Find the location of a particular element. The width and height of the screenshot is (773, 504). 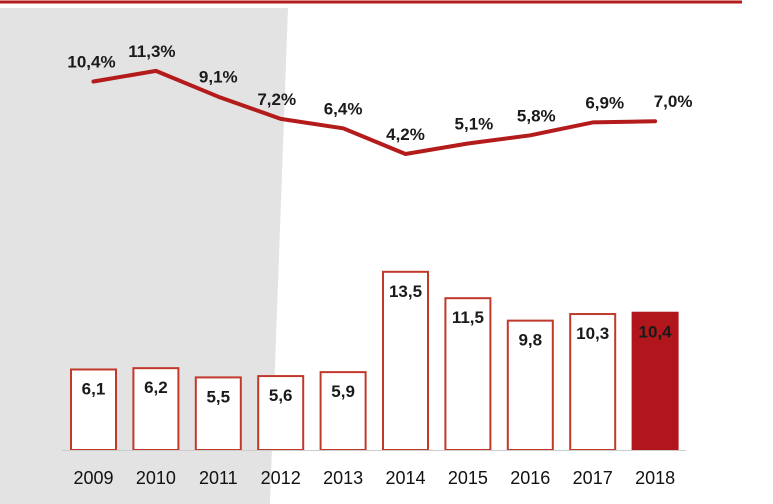

bar-value-label: 5,5 is located at coordinates (218, 396).